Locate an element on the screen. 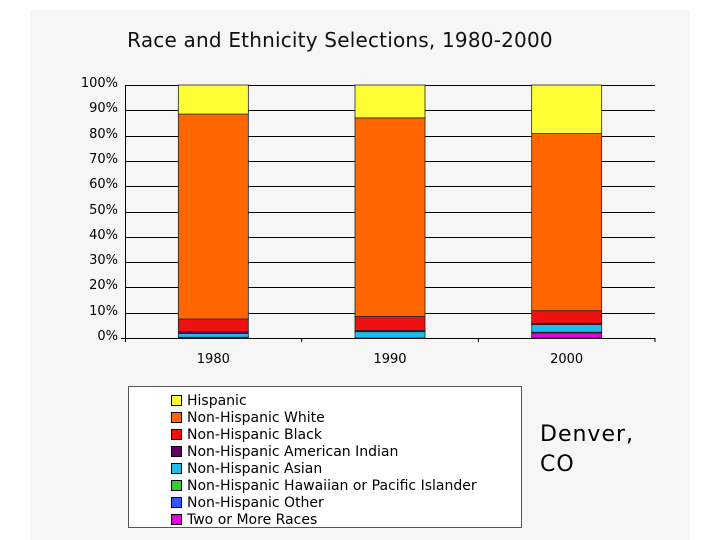 The height and width of the screenshot is (540, 720). legend-label: Non-Hispanic Asian is located at coordinates (255, 468).